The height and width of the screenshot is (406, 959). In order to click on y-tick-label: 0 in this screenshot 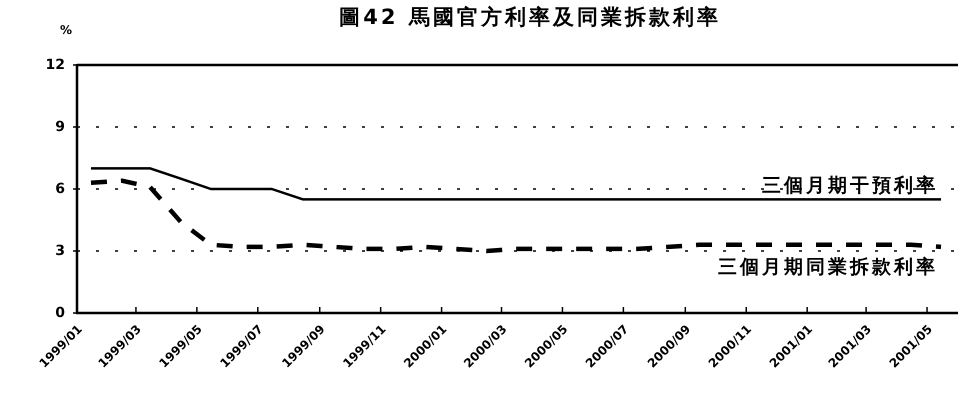, I will do `click(60, 313)`.